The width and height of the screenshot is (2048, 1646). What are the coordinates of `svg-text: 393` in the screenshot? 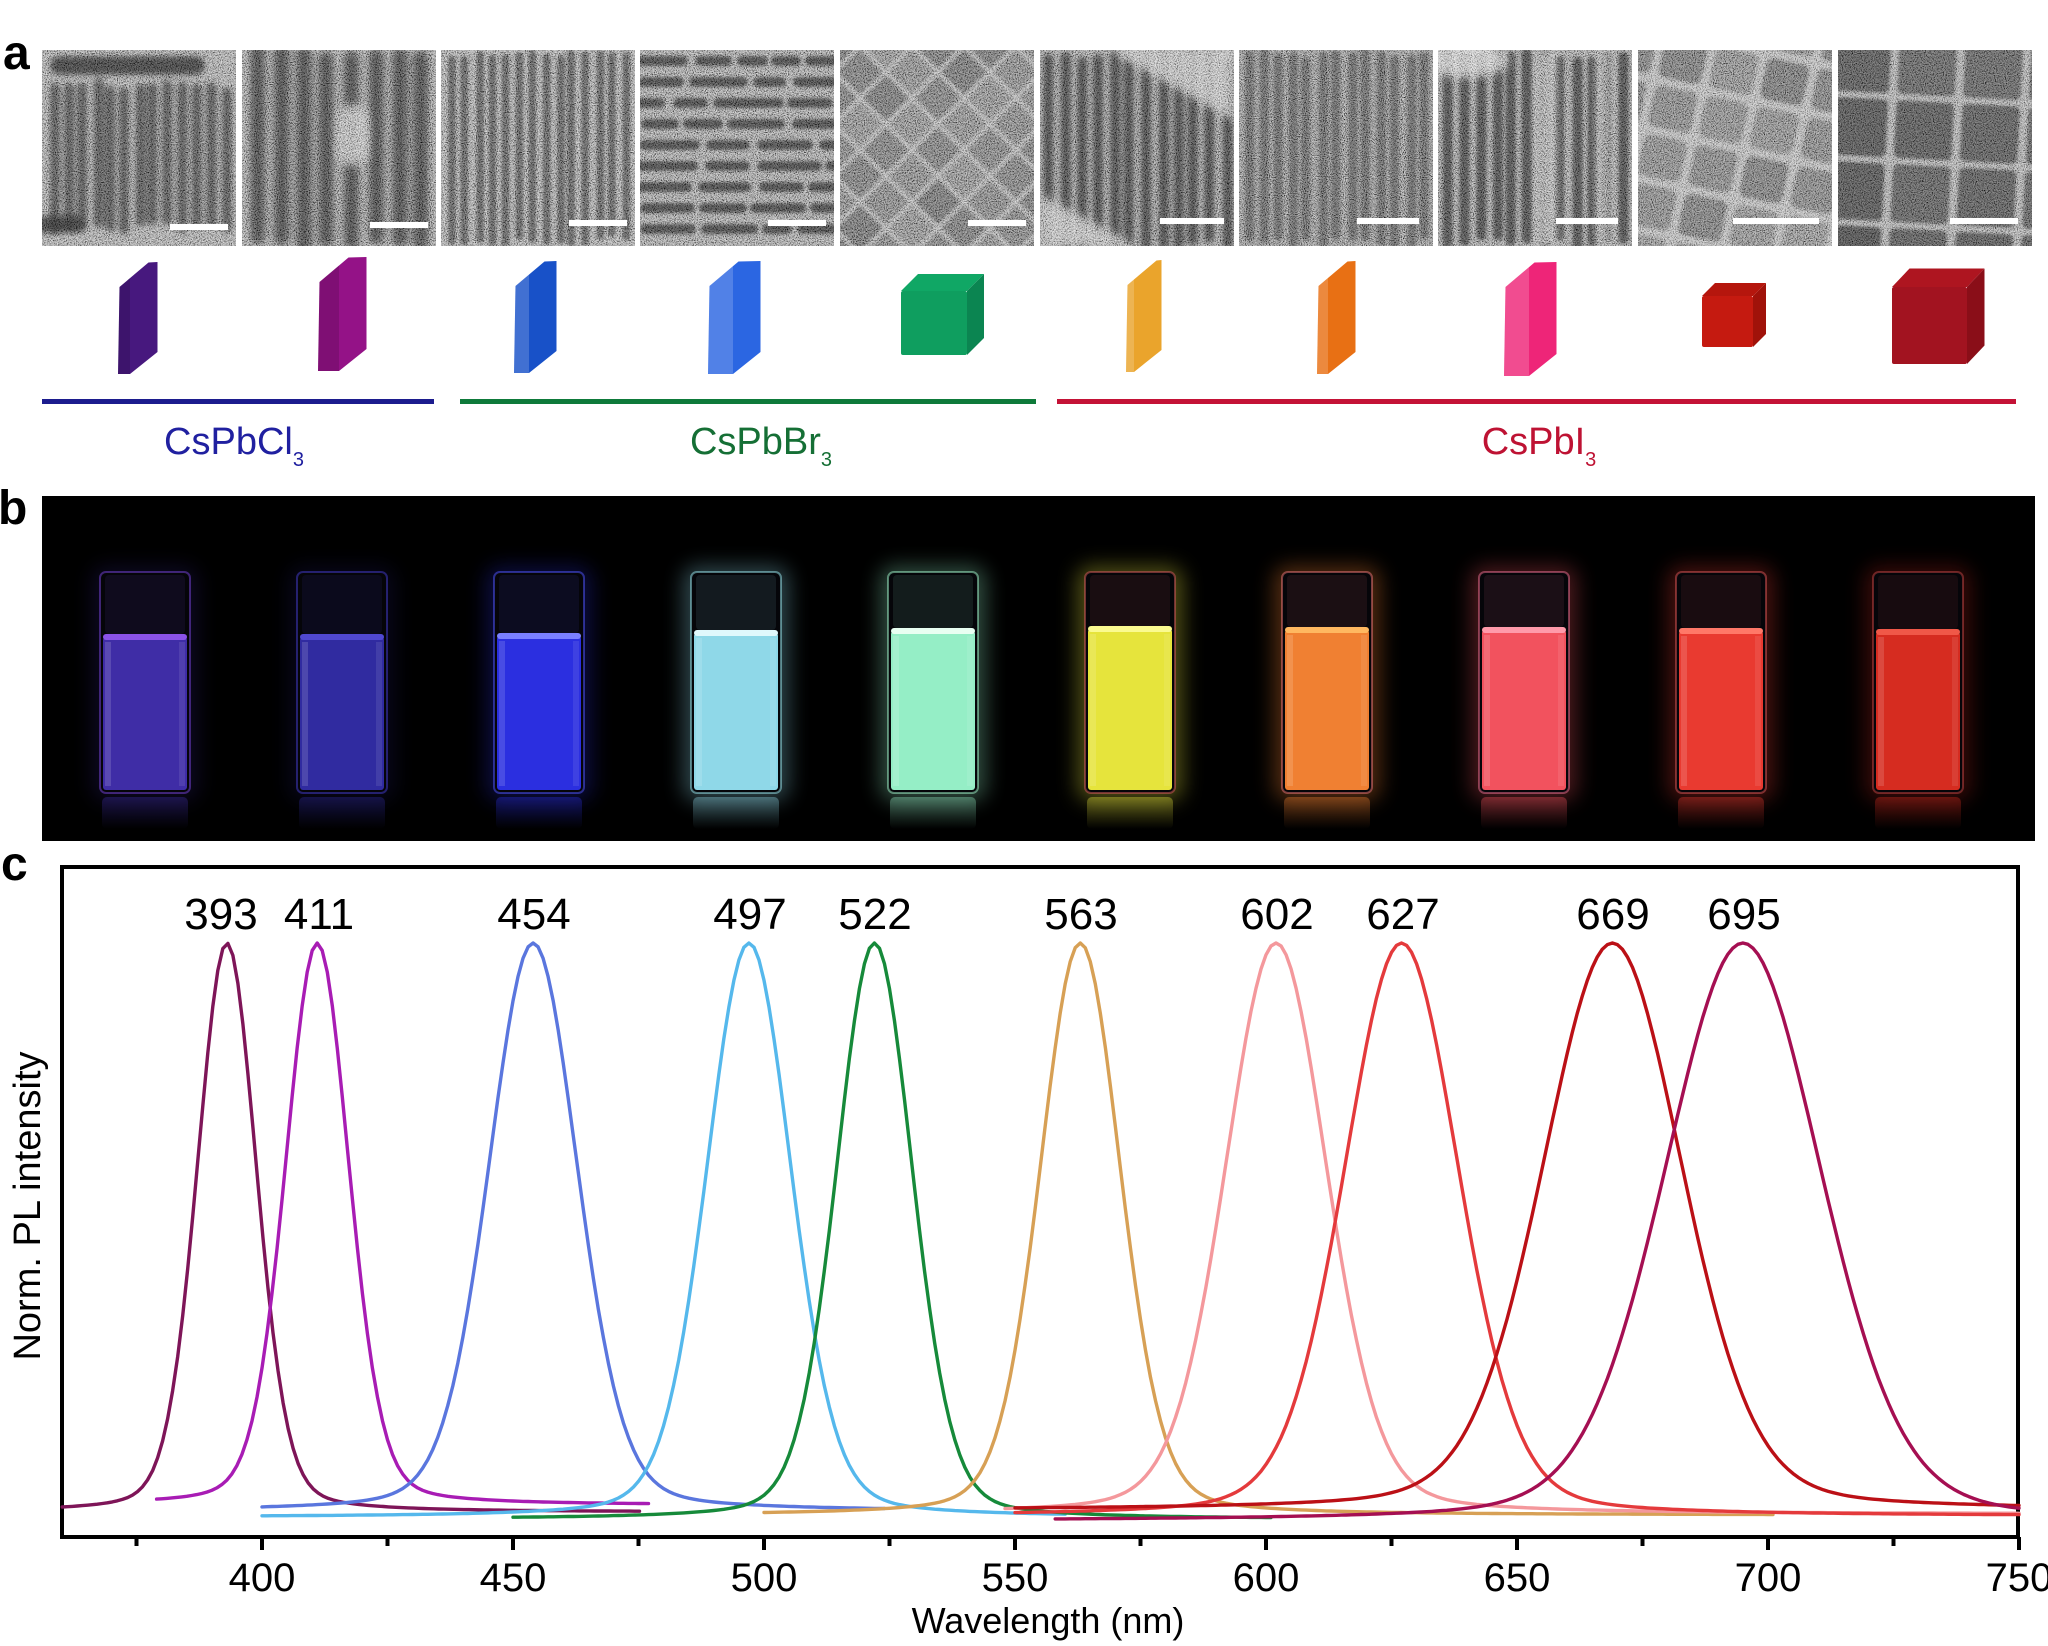 It's located at (220, 914).